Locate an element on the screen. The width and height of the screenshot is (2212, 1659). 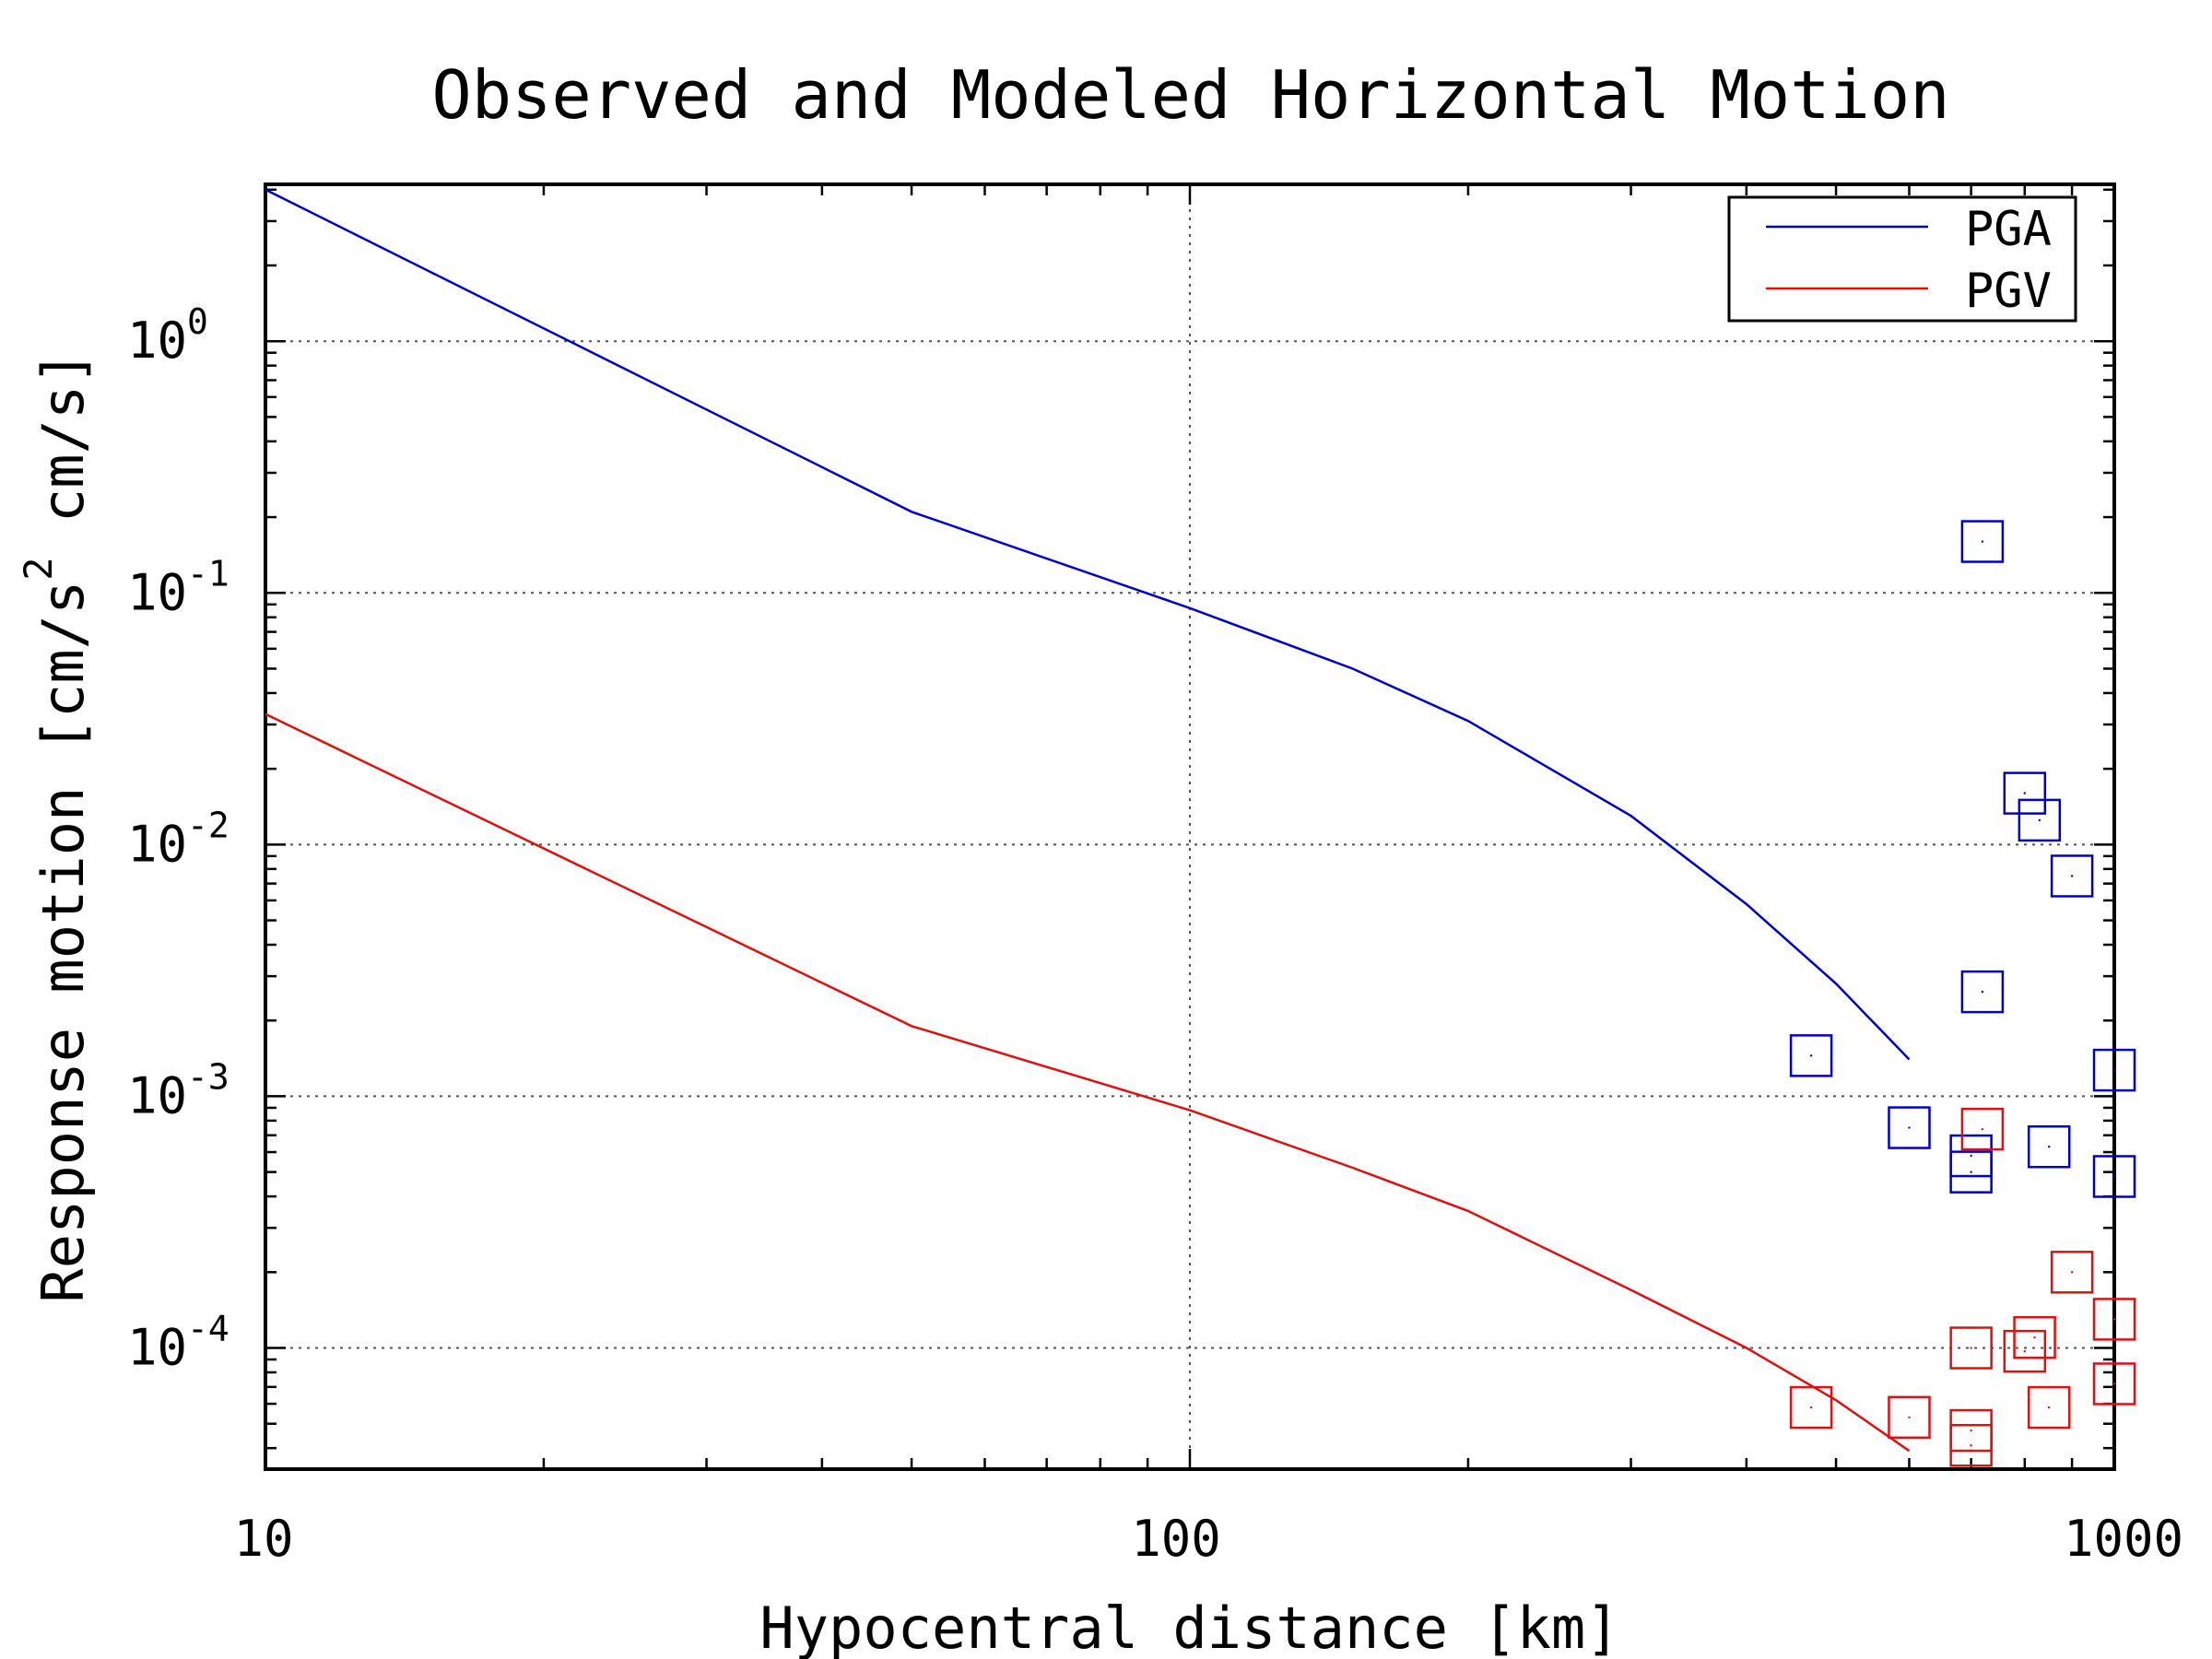
y-tick-label: 10⁻⁴ is located at coordinates (178, 1343).